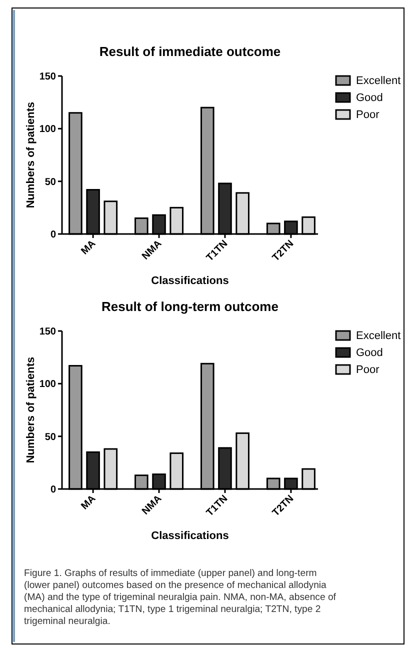 The image size is (411, 648). Describe the element at coordinates (190, 51) in the screenshot. I see `chart-title: Result of immediate outcome` at that location.